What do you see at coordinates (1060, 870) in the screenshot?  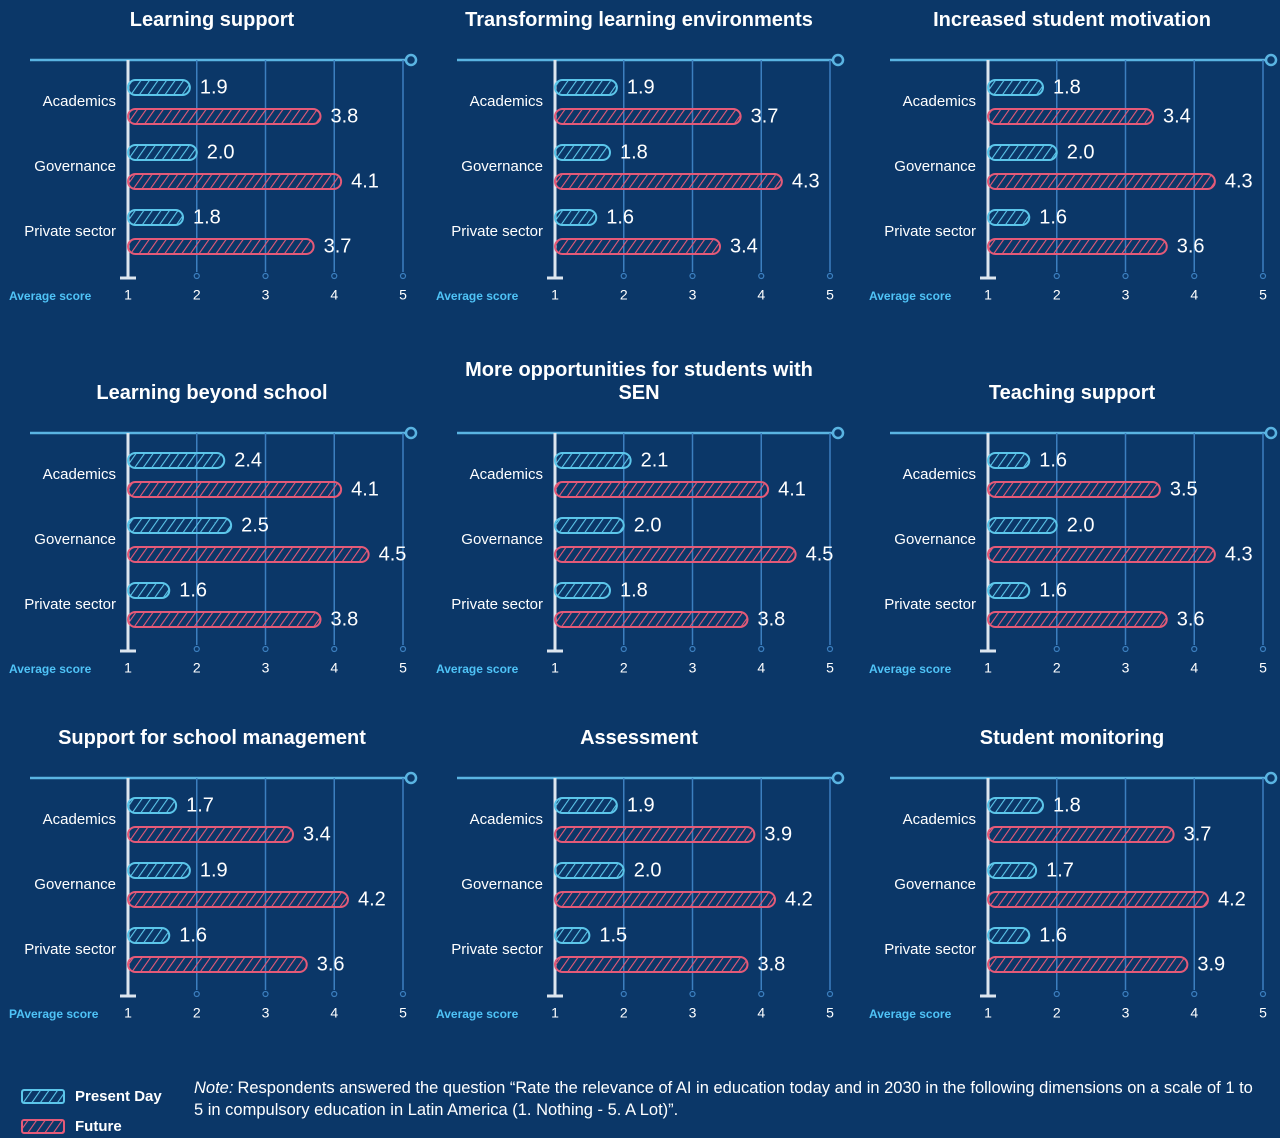 I see `value-label: 1.7` at bounding box center [1060, 870].